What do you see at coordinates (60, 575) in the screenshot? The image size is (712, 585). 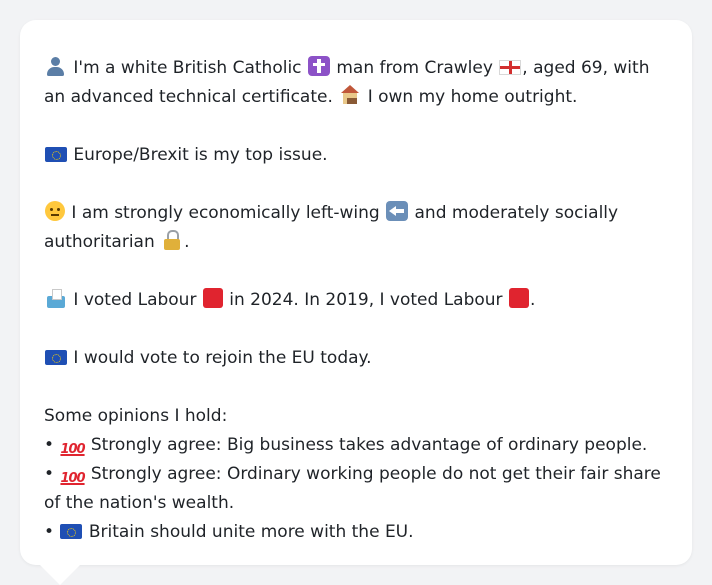 I see `bubble-tail` at bounding box center [60, 575].